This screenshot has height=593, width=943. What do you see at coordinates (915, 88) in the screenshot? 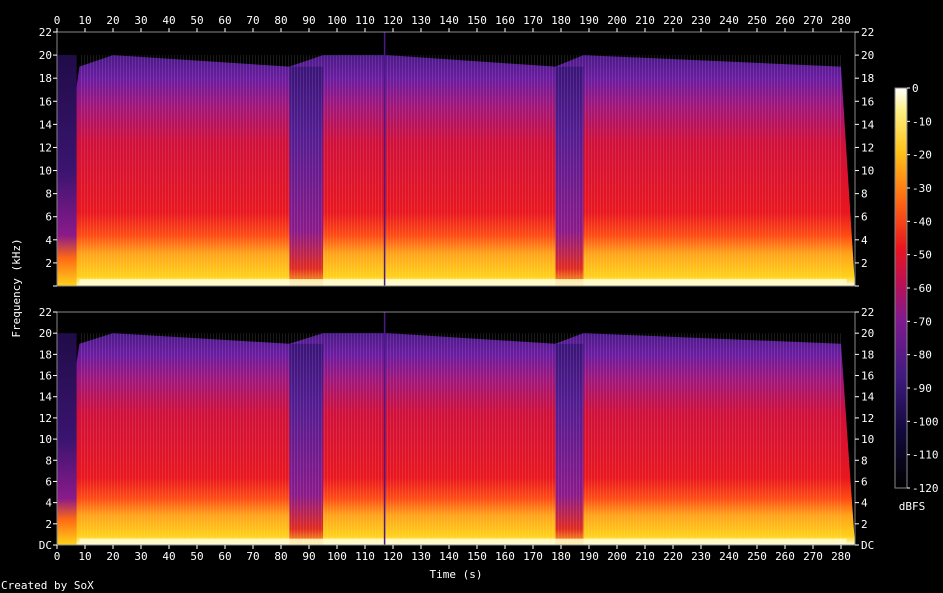
I see `colorbar-tick-label: 0` at bounding box center [915, 88].